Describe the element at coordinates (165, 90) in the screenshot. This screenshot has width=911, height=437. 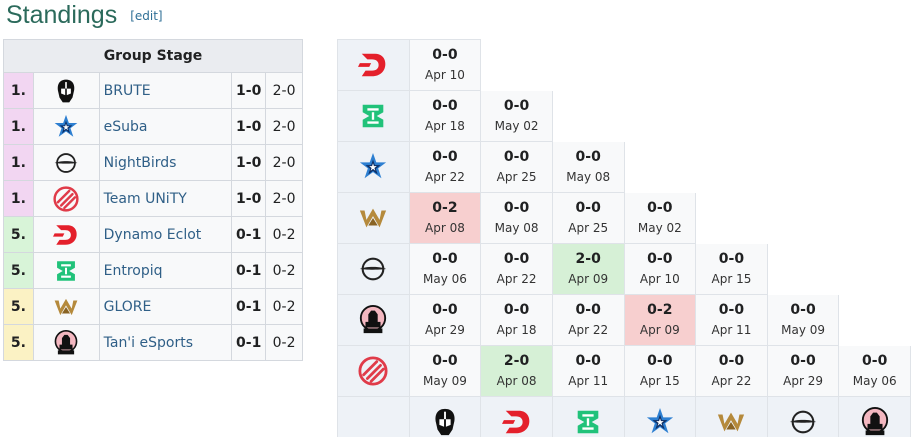
I see `team-name-link: BRUTE` at that location.